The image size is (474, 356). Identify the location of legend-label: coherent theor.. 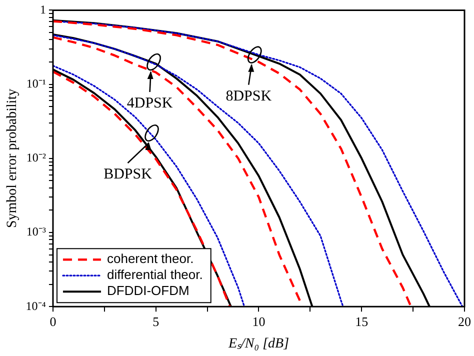
(150, 258).